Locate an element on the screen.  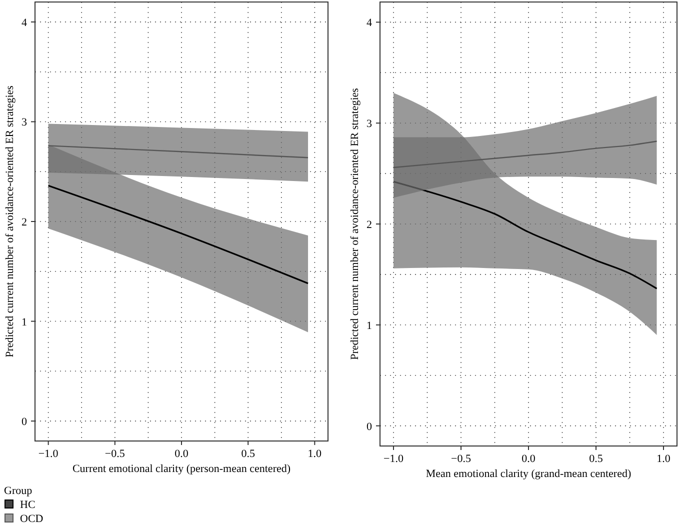
legend-title: Group is located at coordinates (18, 491).